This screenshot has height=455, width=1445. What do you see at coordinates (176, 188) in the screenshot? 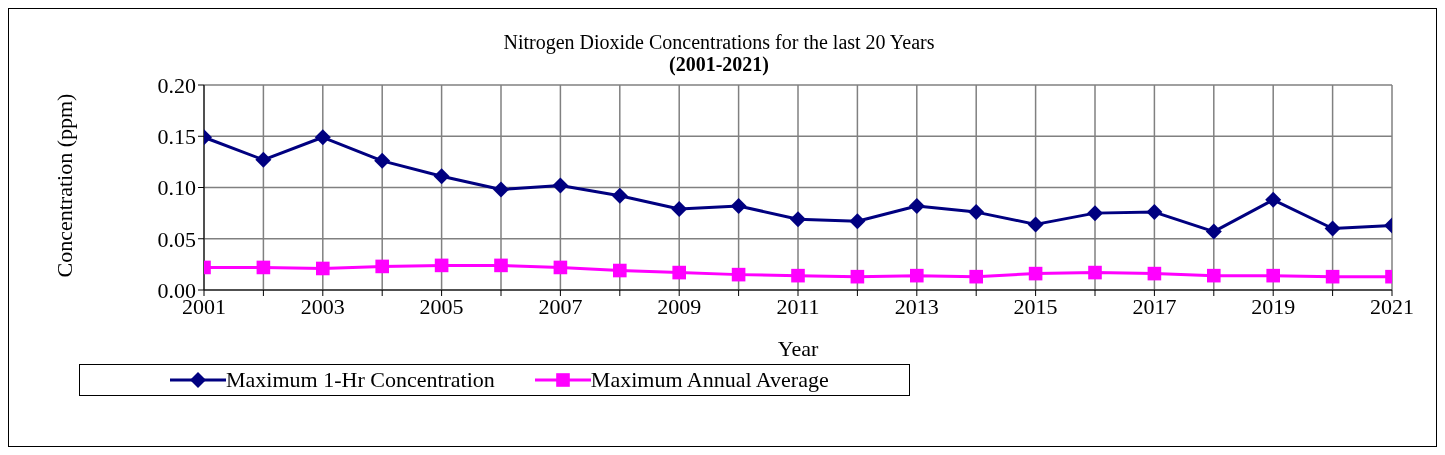
I see `y-tick-label: 0.10` at bounding box center [176, 188].